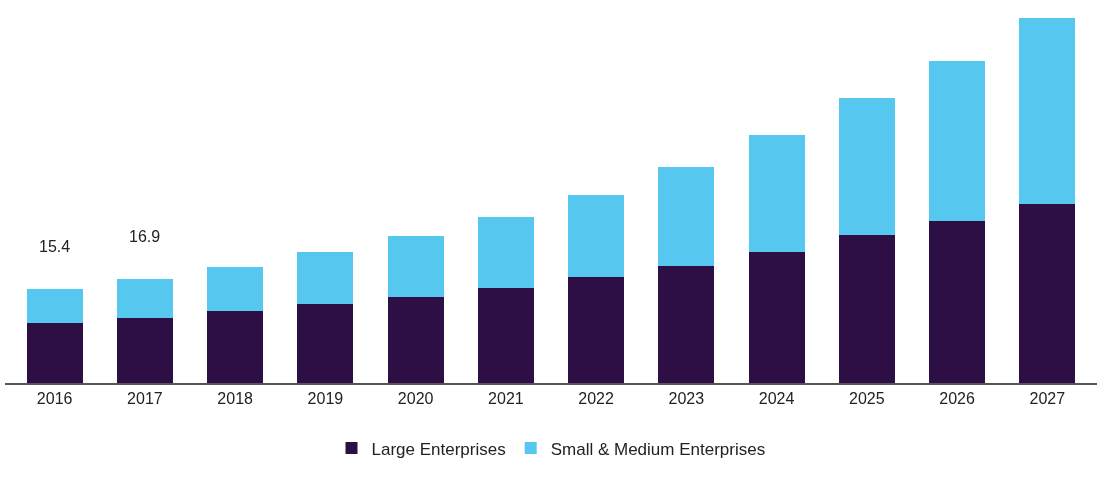 This screenshot has width=1102, height=477. Describe the element at coordinates (415, 398) in the screenshot. I see `x-tick-label: 2020` at that location.